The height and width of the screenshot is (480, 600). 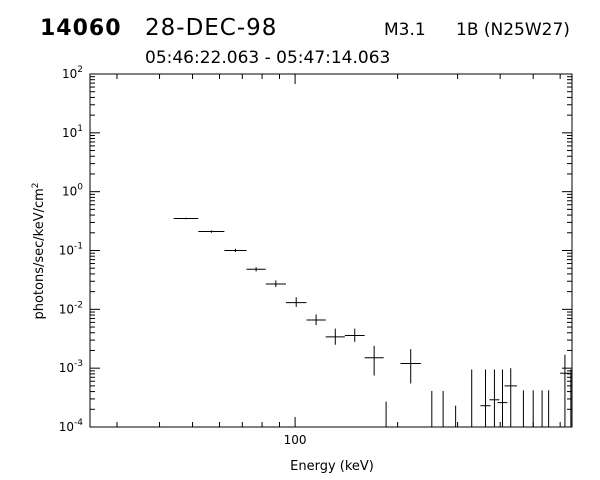 What do you see at coordinates (71, 250) in the screenshot?
I see `y-tick-label: 10⁻¹` at bounding box center [71, 250].